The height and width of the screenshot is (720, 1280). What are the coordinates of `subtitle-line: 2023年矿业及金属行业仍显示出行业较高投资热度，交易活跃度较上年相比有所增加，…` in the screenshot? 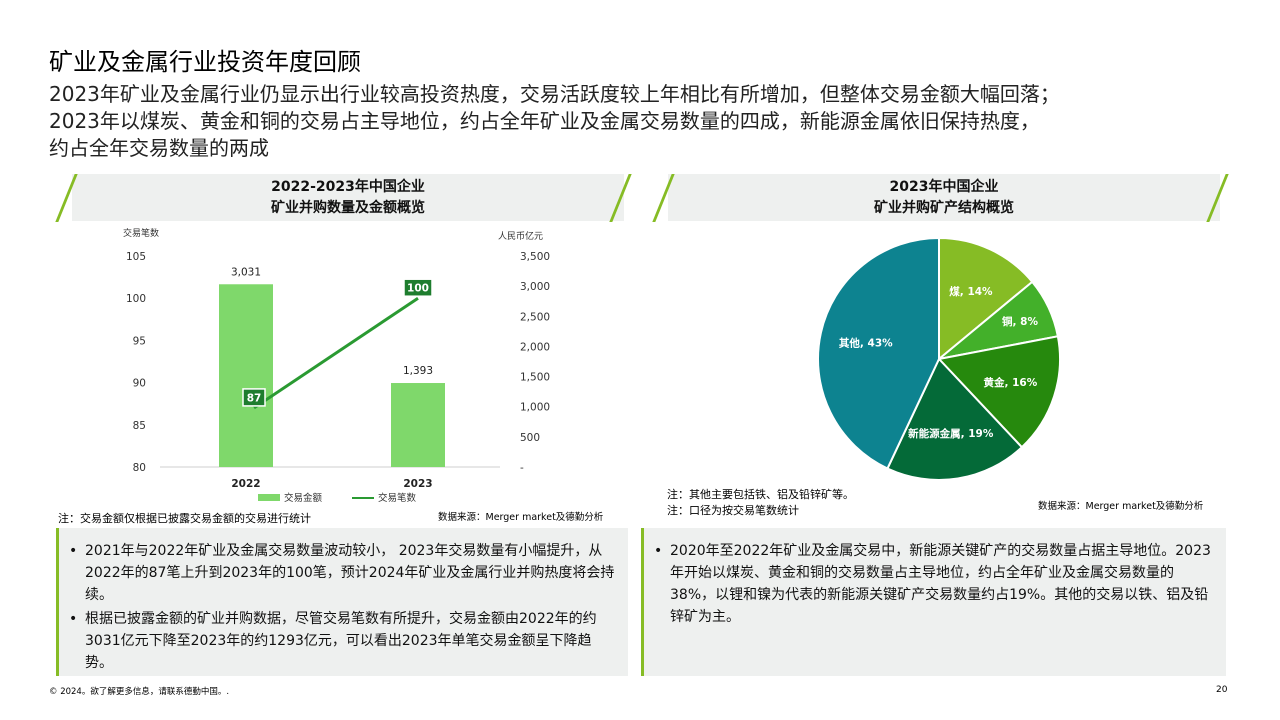 It's located at (554, 94).